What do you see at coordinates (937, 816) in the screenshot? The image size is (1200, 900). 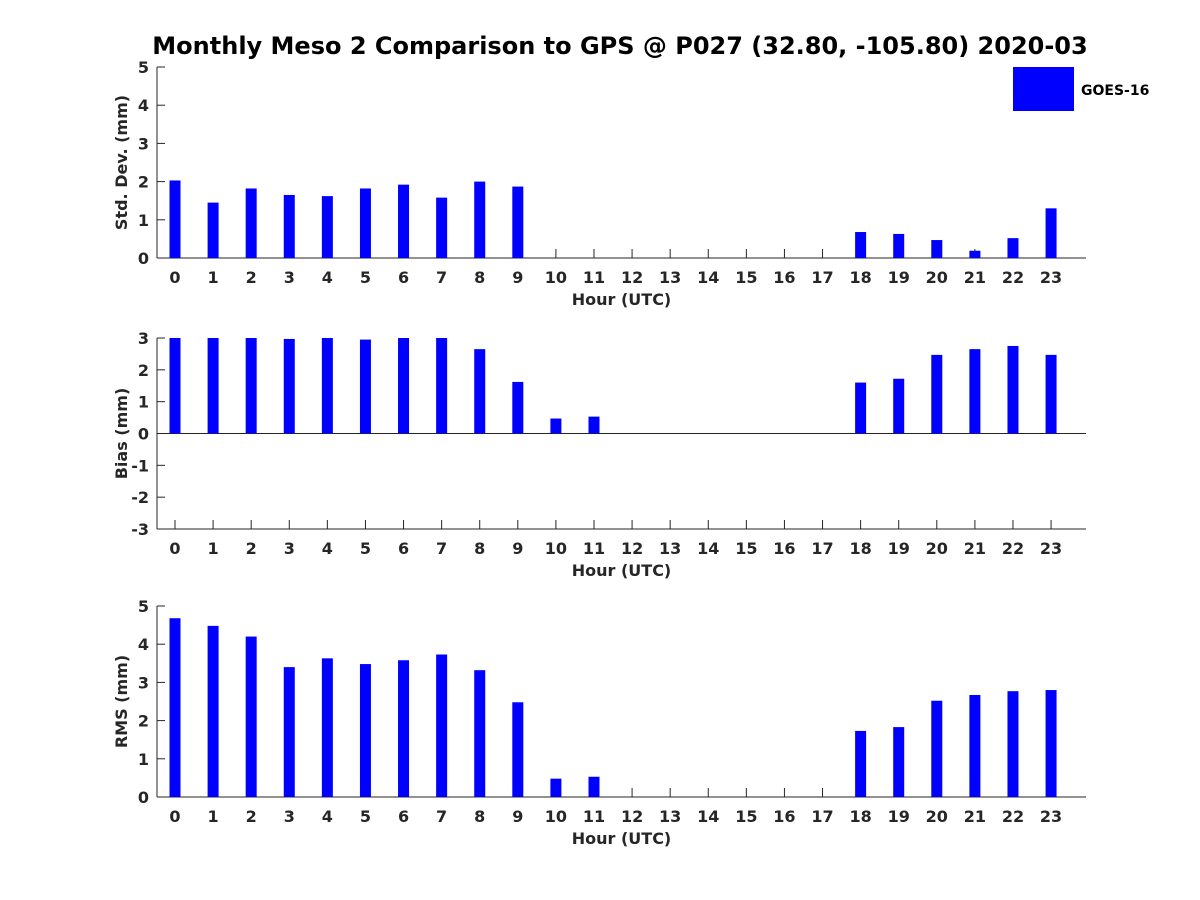 I see `x-tick-label: 20` at bounding box center [937, 816].